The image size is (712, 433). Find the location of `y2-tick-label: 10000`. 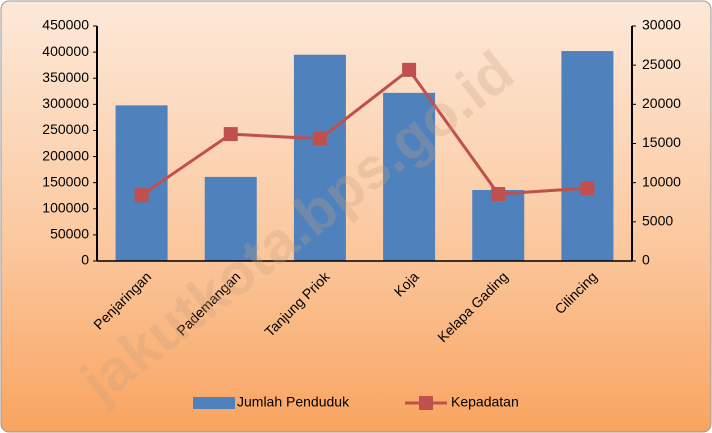

y2-tick-label: 10000 is located at coordinates (661, 181).